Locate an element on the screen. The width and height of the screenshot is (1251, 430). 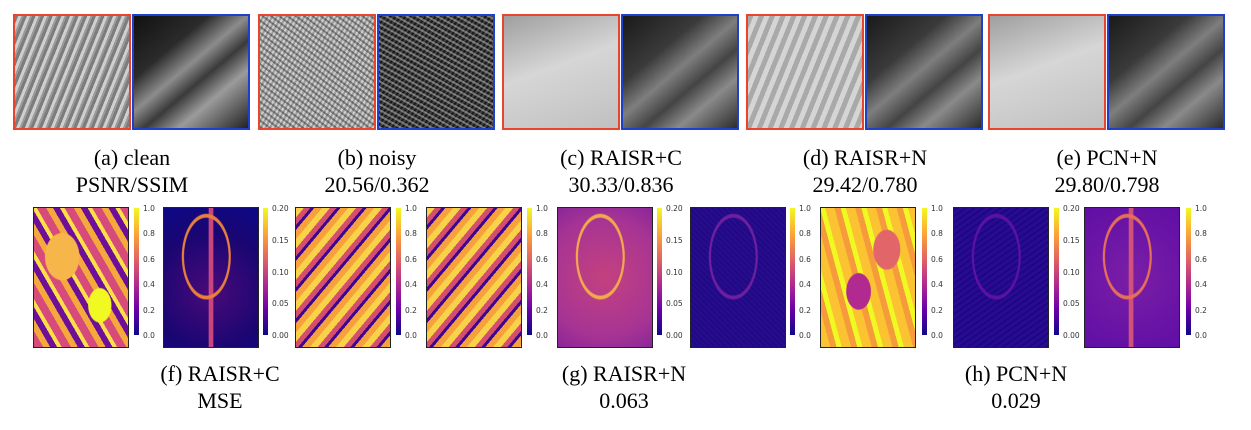
crop-pair-pcn-n is located at coordinates (1106, 73).